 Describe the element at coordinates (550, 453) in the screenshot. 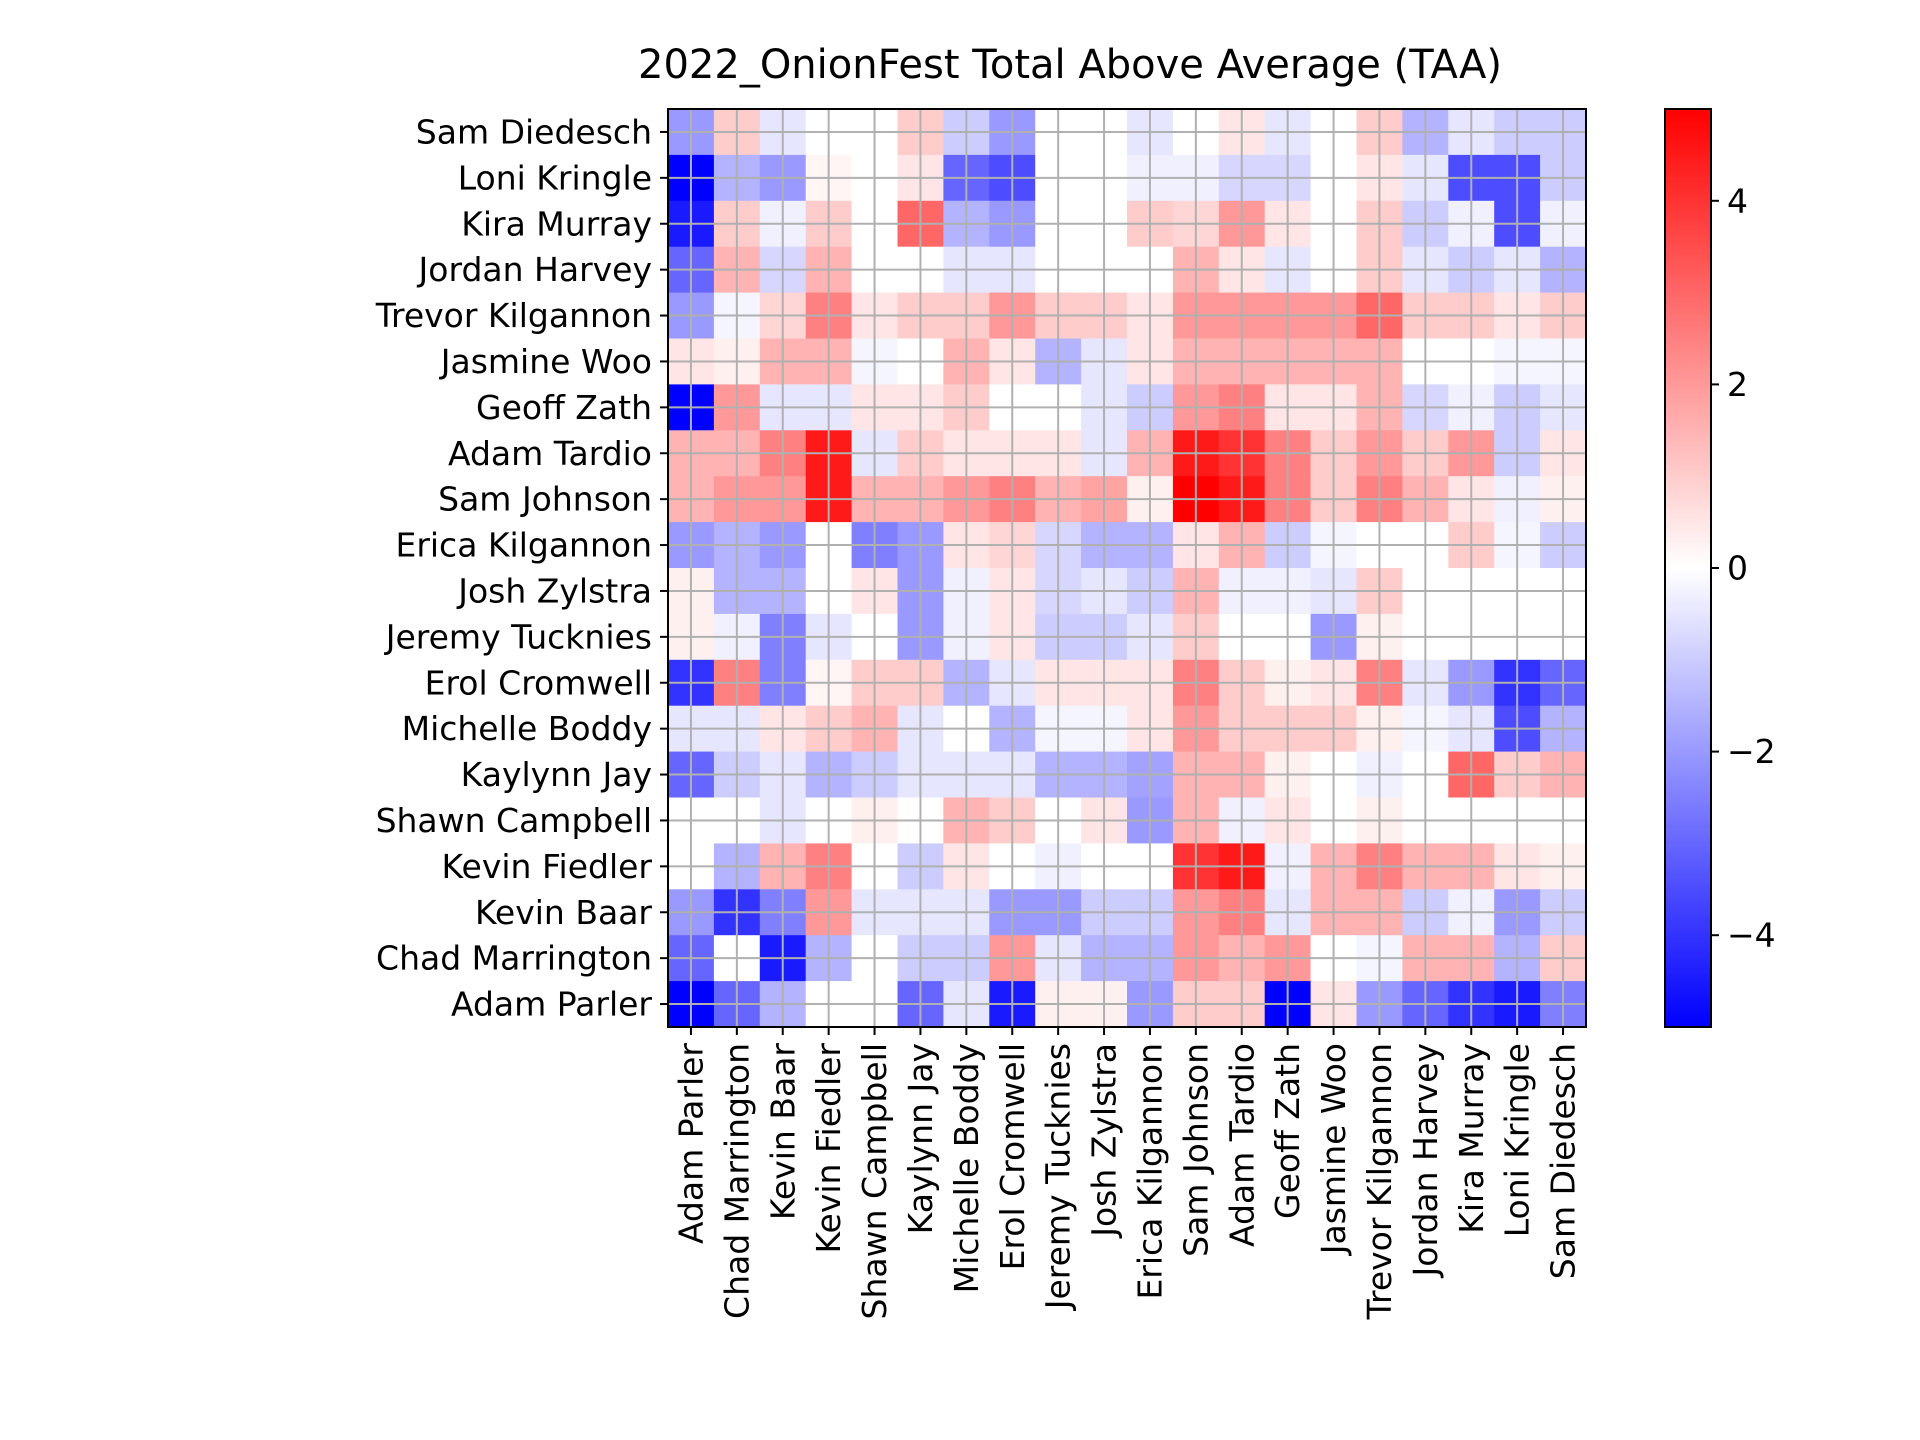

I see `y-tick-label: Adam Tardio` at that location.